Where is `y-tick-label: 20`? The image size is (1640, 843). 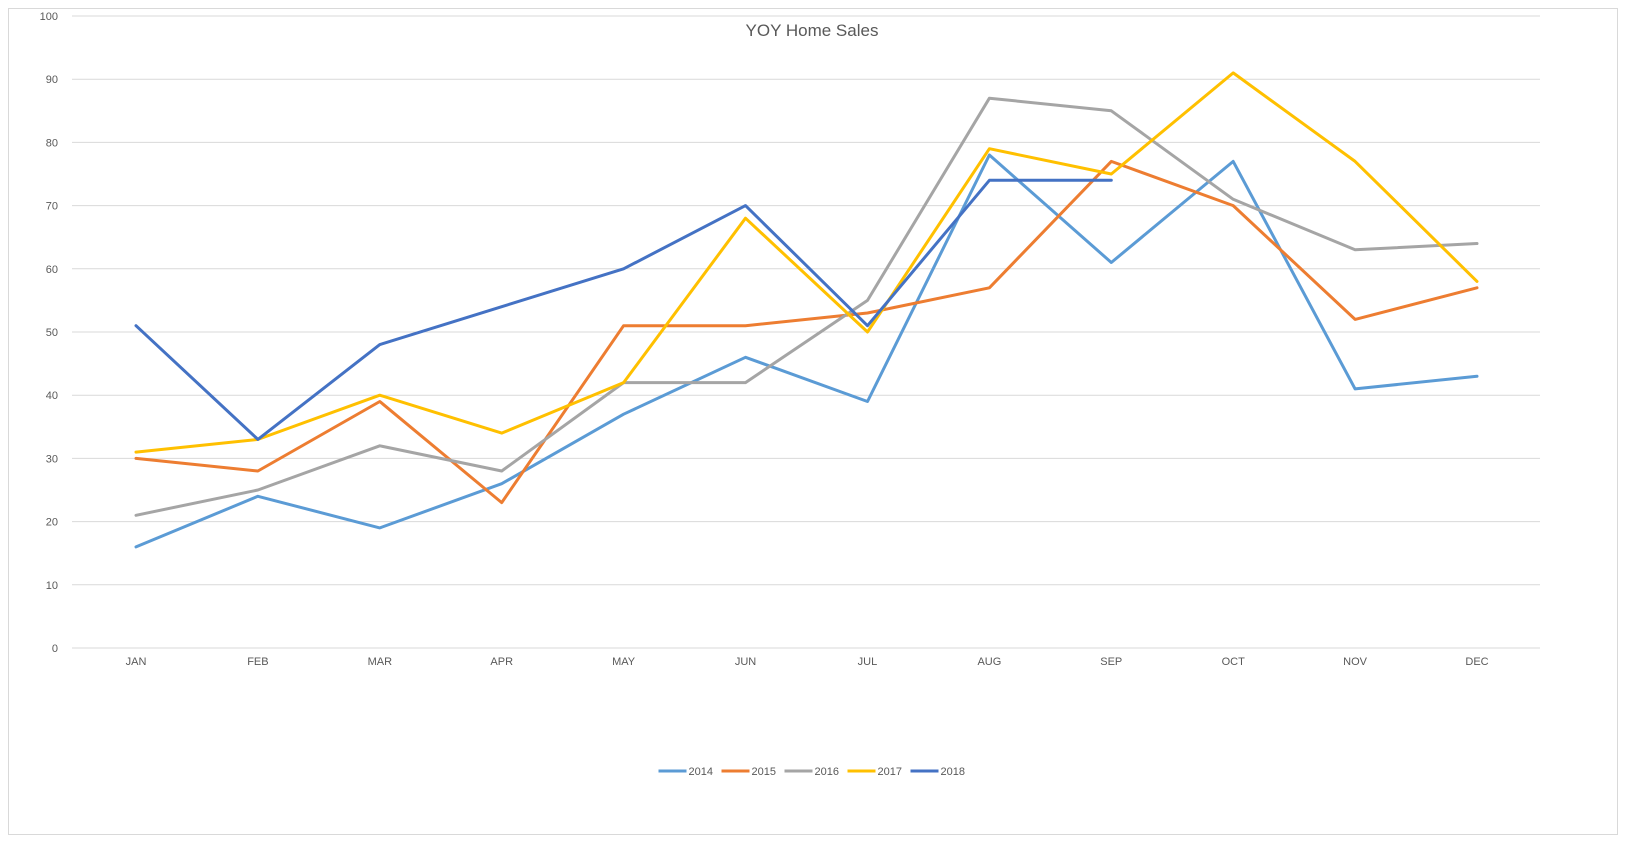
y-tick-label: 20 is located at coordinates (52, 523).